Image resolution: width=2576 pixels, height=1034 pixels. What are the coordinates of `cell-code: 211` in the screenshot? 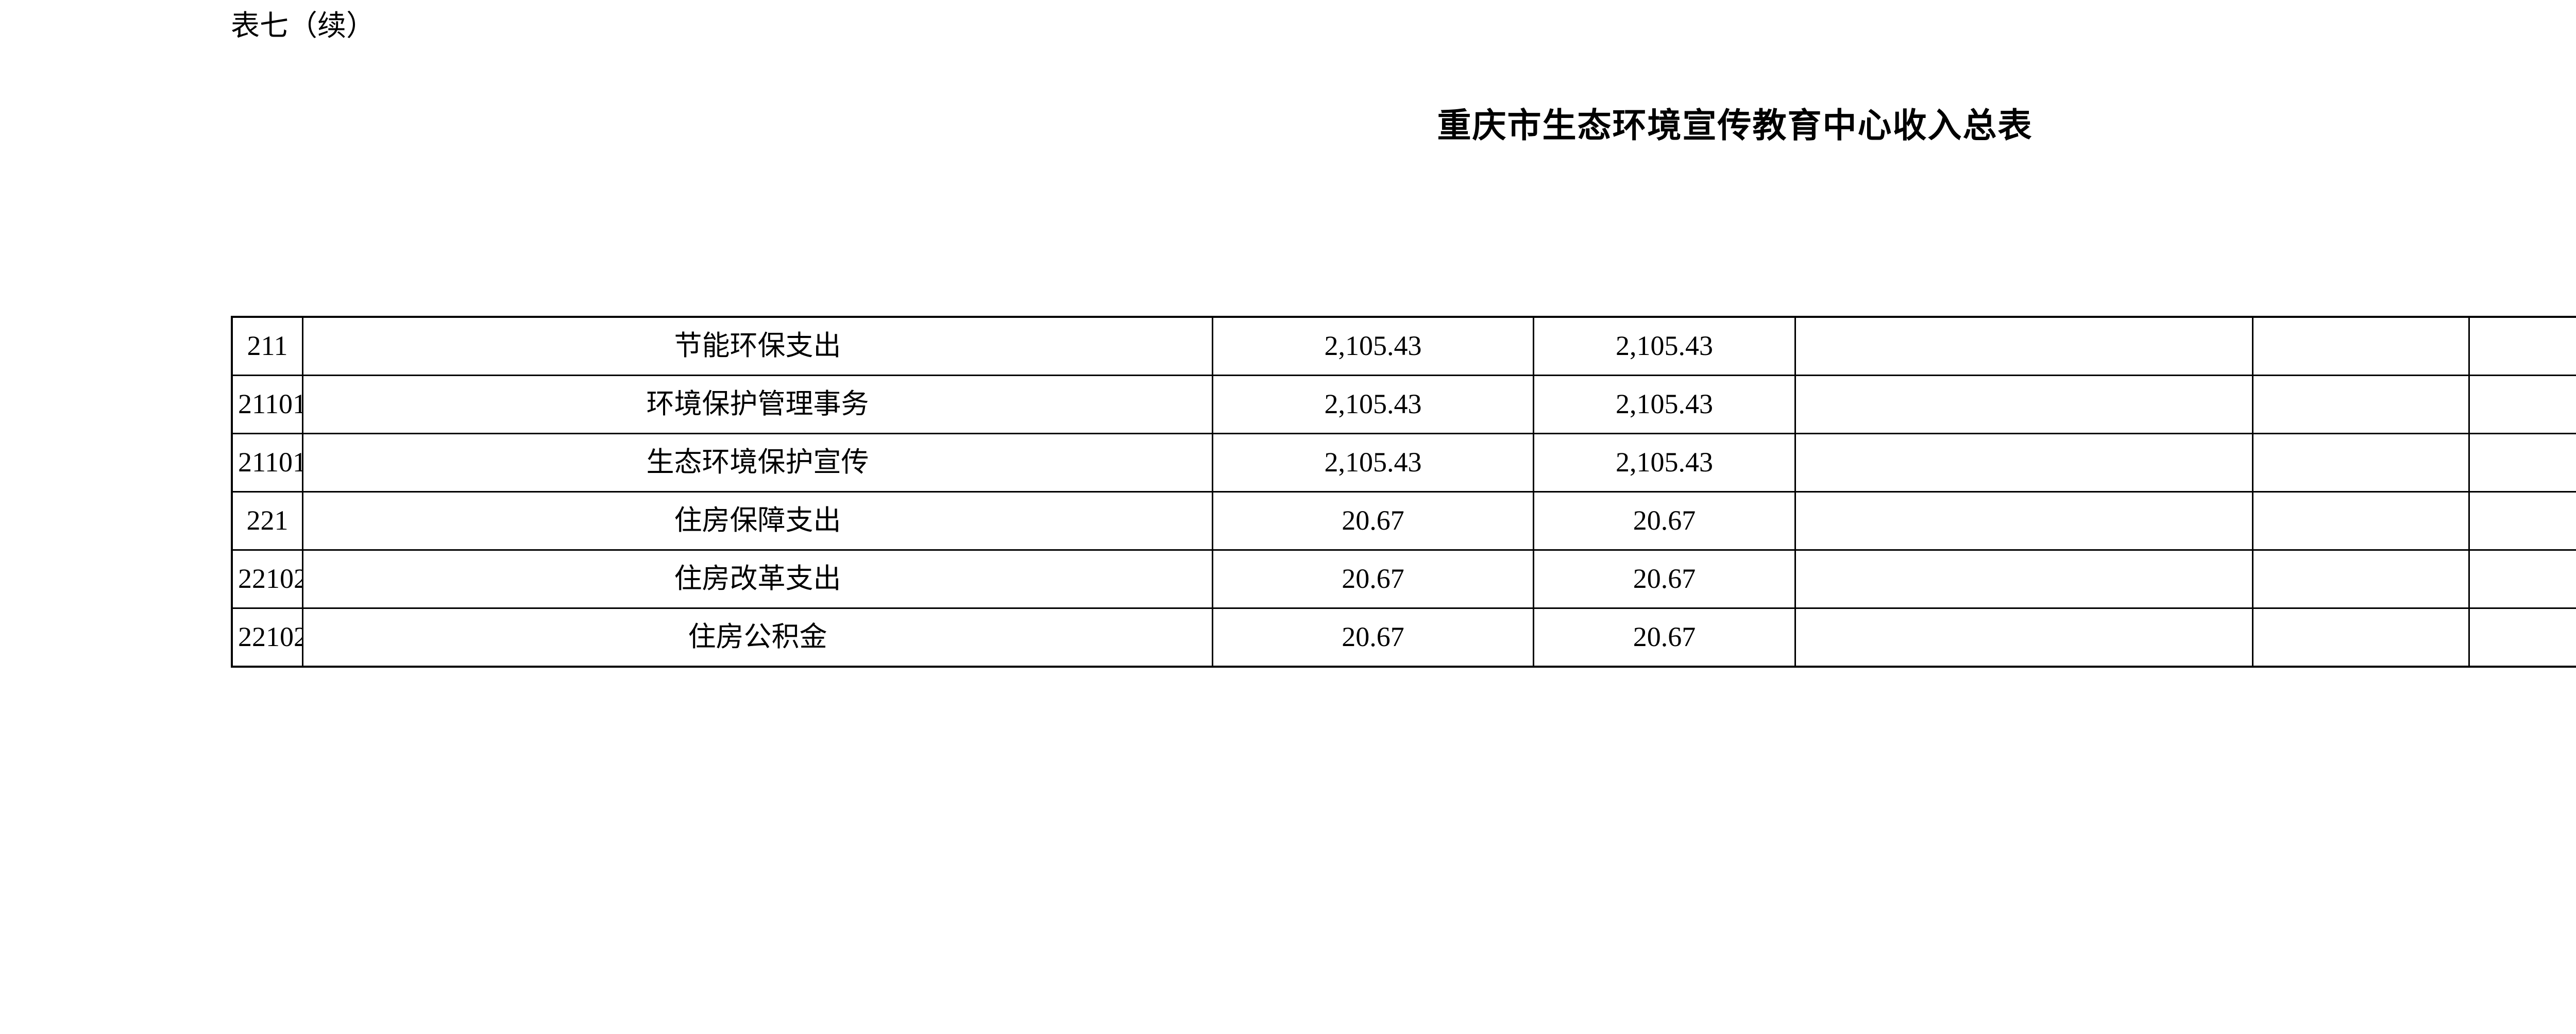 It's located at (267, 346).